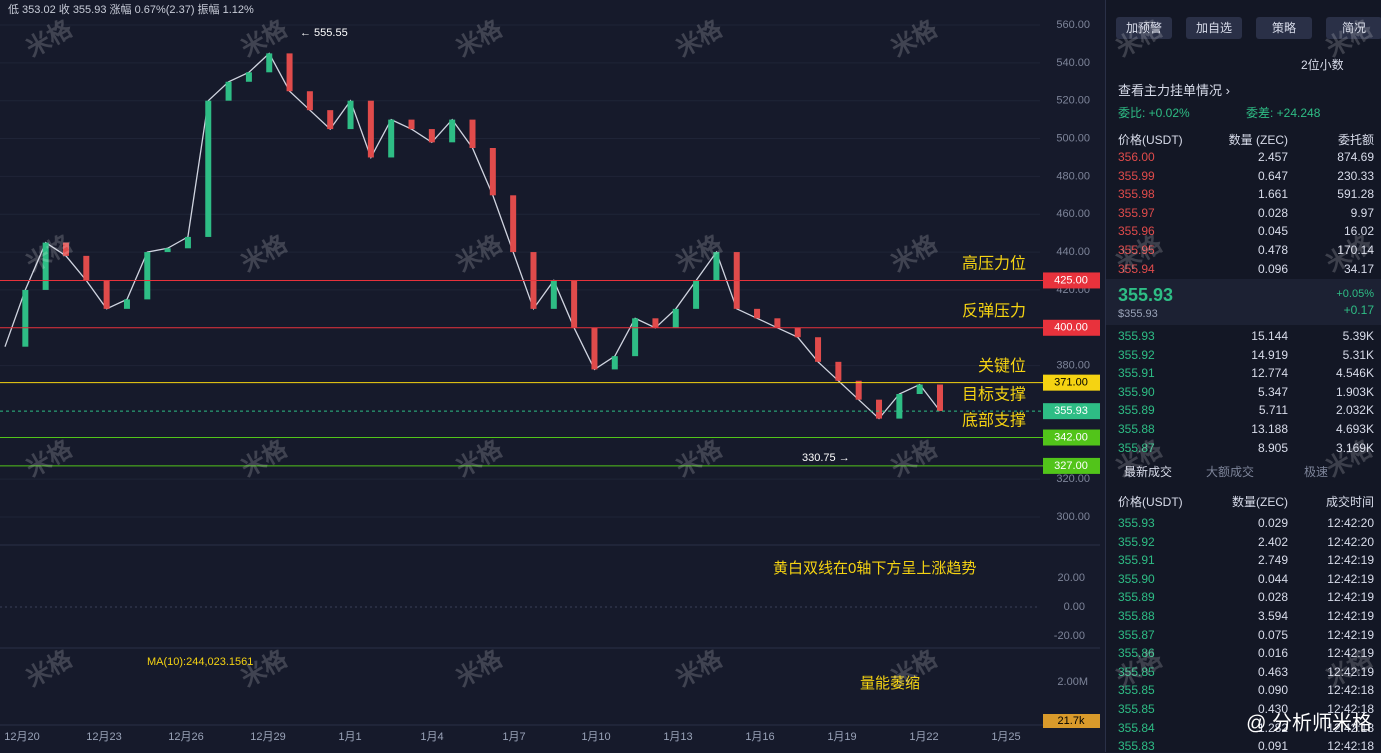 This screenshot has width=1381, height=753. What do you see at coordinates (1284, 28) in the screenshot?
I see `button: 策略` at bounding box center [1284, 28].